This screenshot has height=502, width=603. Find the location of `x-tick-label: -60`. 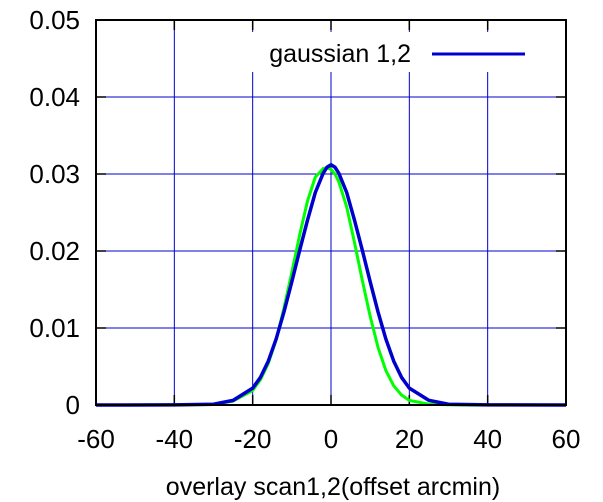

x-tick-label: -60 is located at coordinates (96, 439).